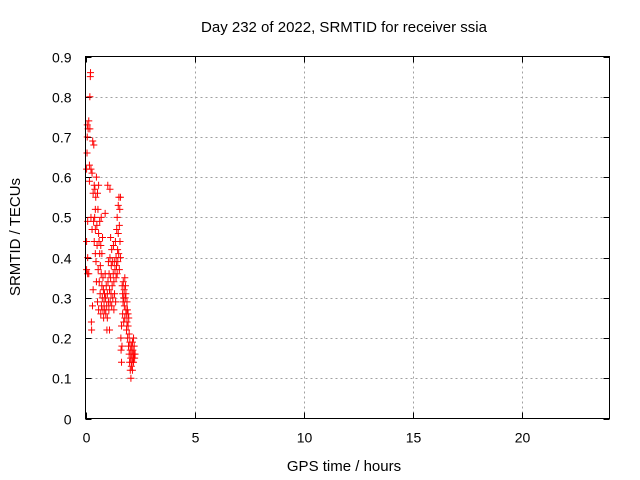 The height and width of the screenshot is (480, 640). Describe the element at coordinates (87, 438) in the screenshot. I see `x-tick-label: 0` at that location.